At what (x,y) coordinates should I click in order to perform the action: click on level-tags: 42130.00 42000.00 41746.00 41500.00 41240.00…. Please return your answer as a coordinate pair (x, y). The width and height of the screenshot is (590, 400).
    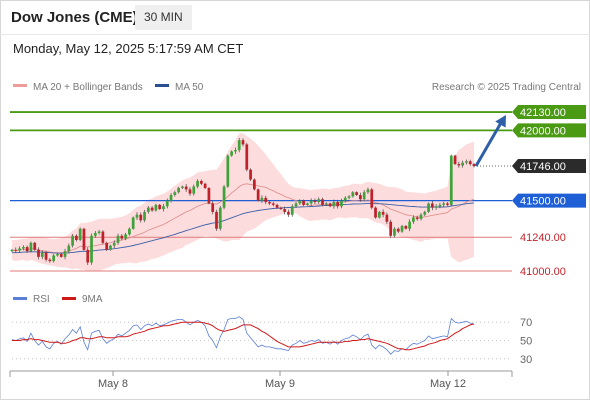
    Looking at the image, I should click on (549, 191).